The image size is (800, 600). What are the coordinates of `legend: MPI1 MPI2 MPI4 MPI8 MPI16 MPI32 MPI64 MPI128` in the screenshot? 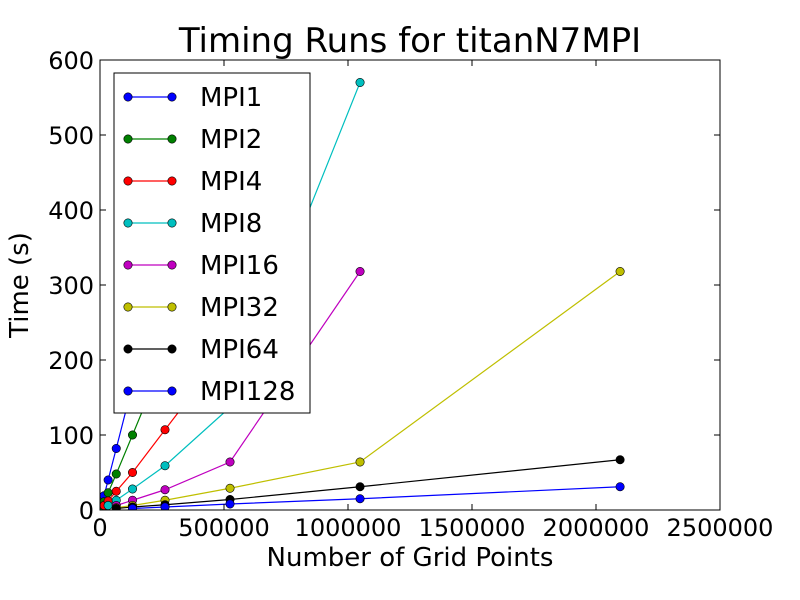 It's located at (212, 243).